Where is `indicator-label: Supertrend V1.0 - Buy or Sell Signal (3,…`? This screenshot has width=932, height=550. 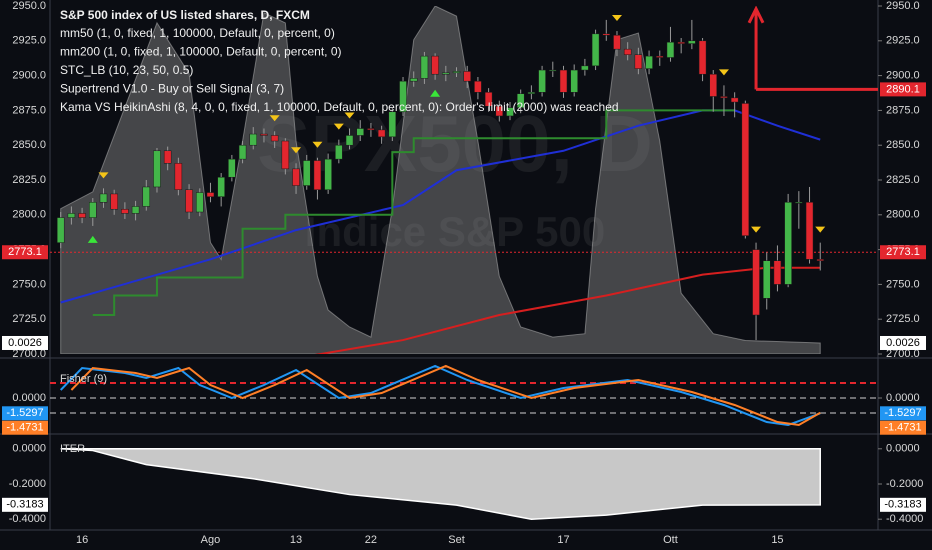
indicator-label: Supertrend V1.0 - Buy or Sell Signal (3,… is located at coordinates (172, 88).